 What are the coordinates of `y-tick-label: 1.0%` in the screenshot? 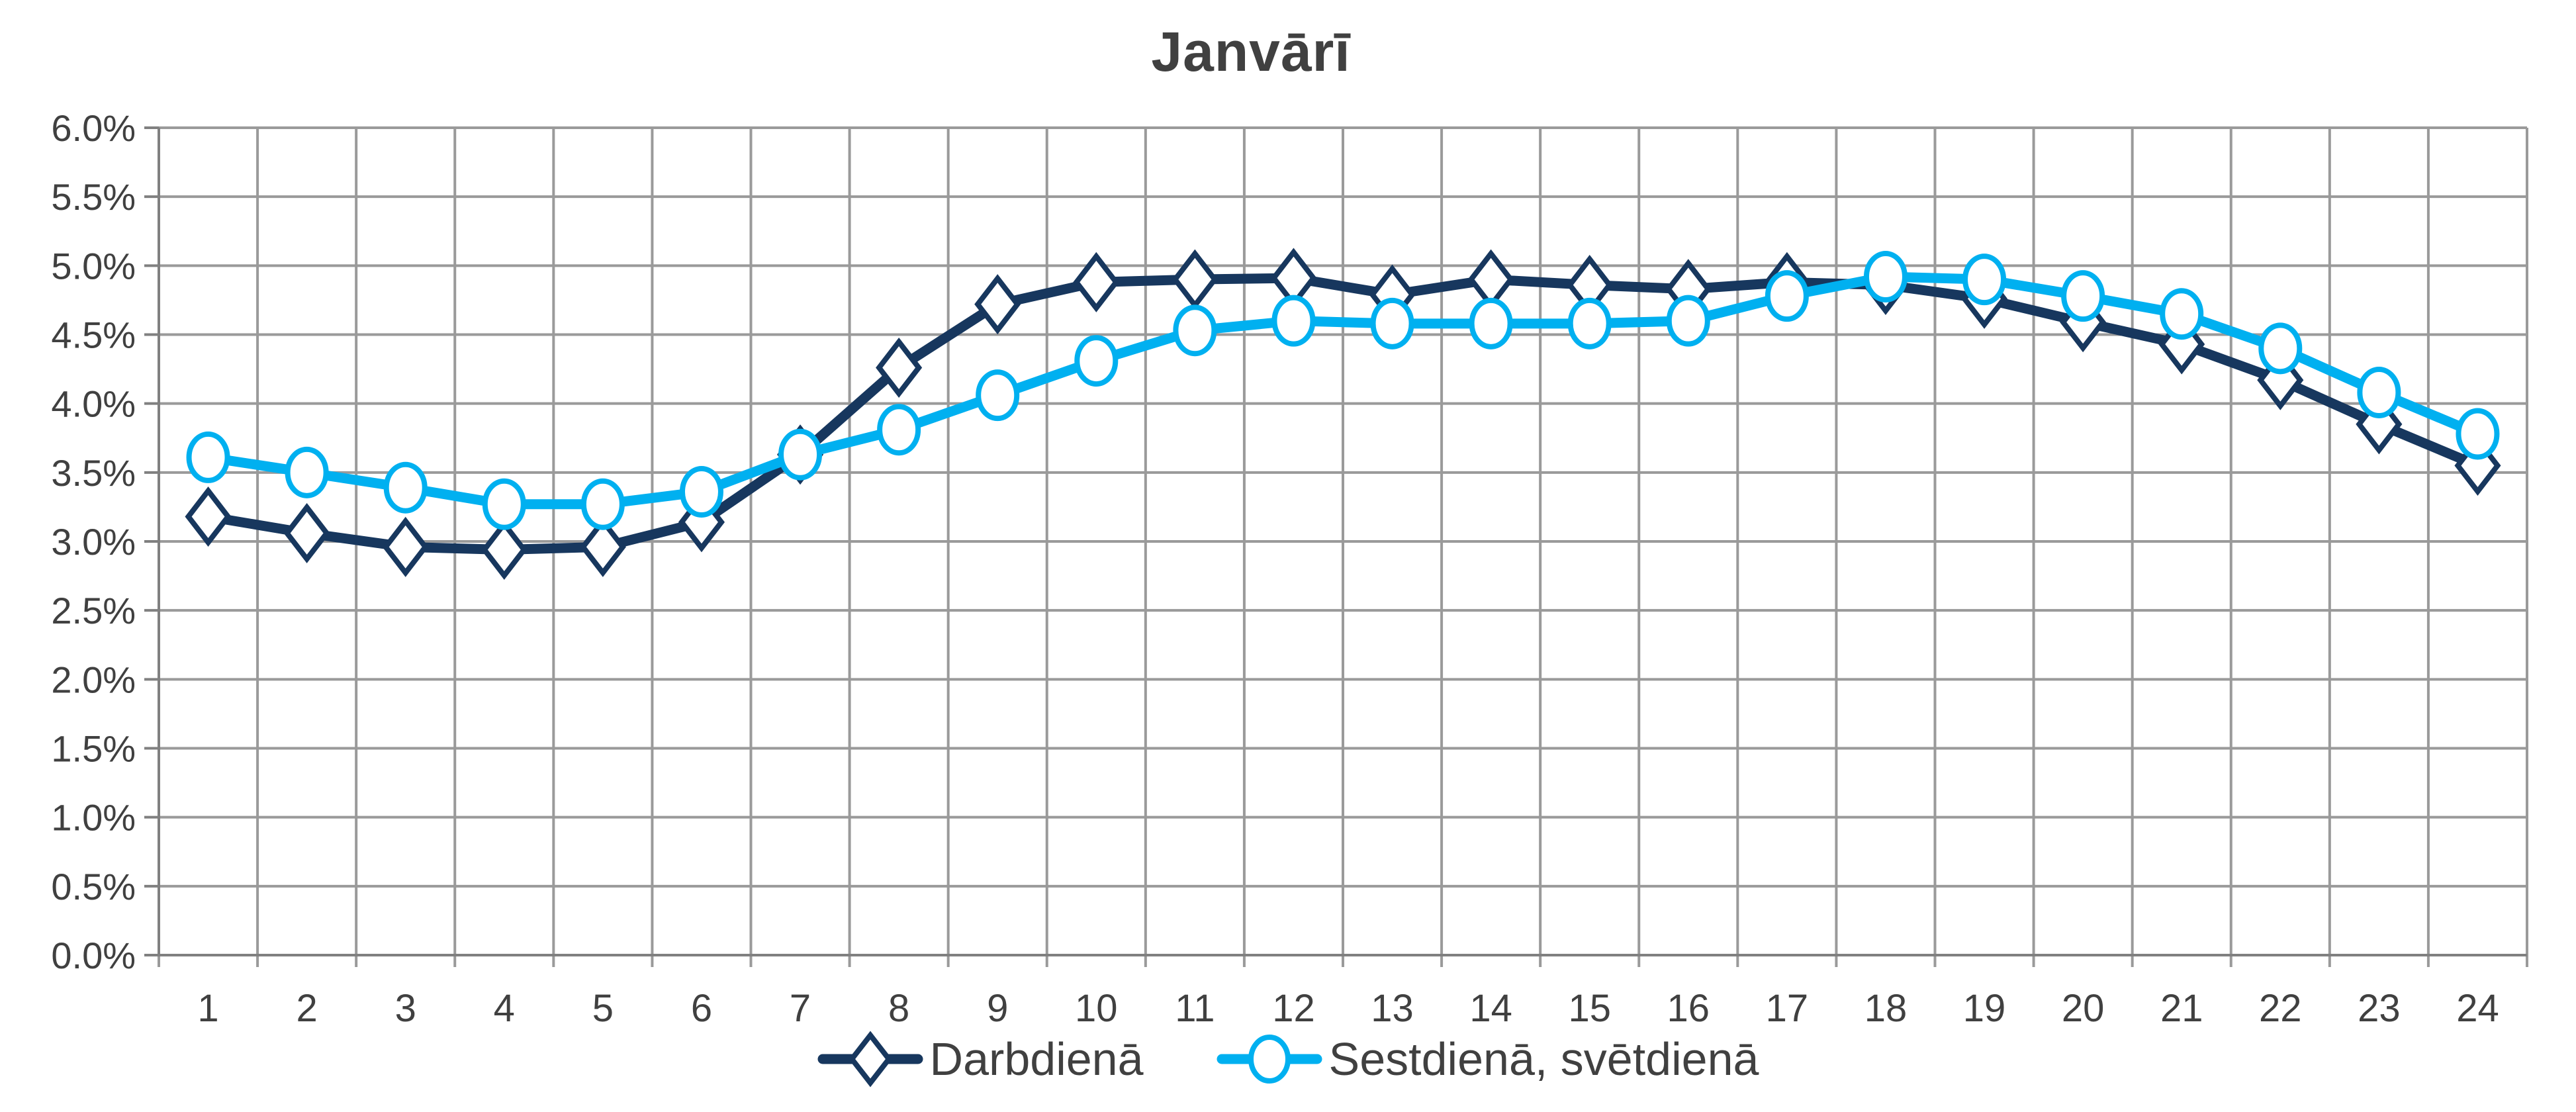 It's located at (93, 818).